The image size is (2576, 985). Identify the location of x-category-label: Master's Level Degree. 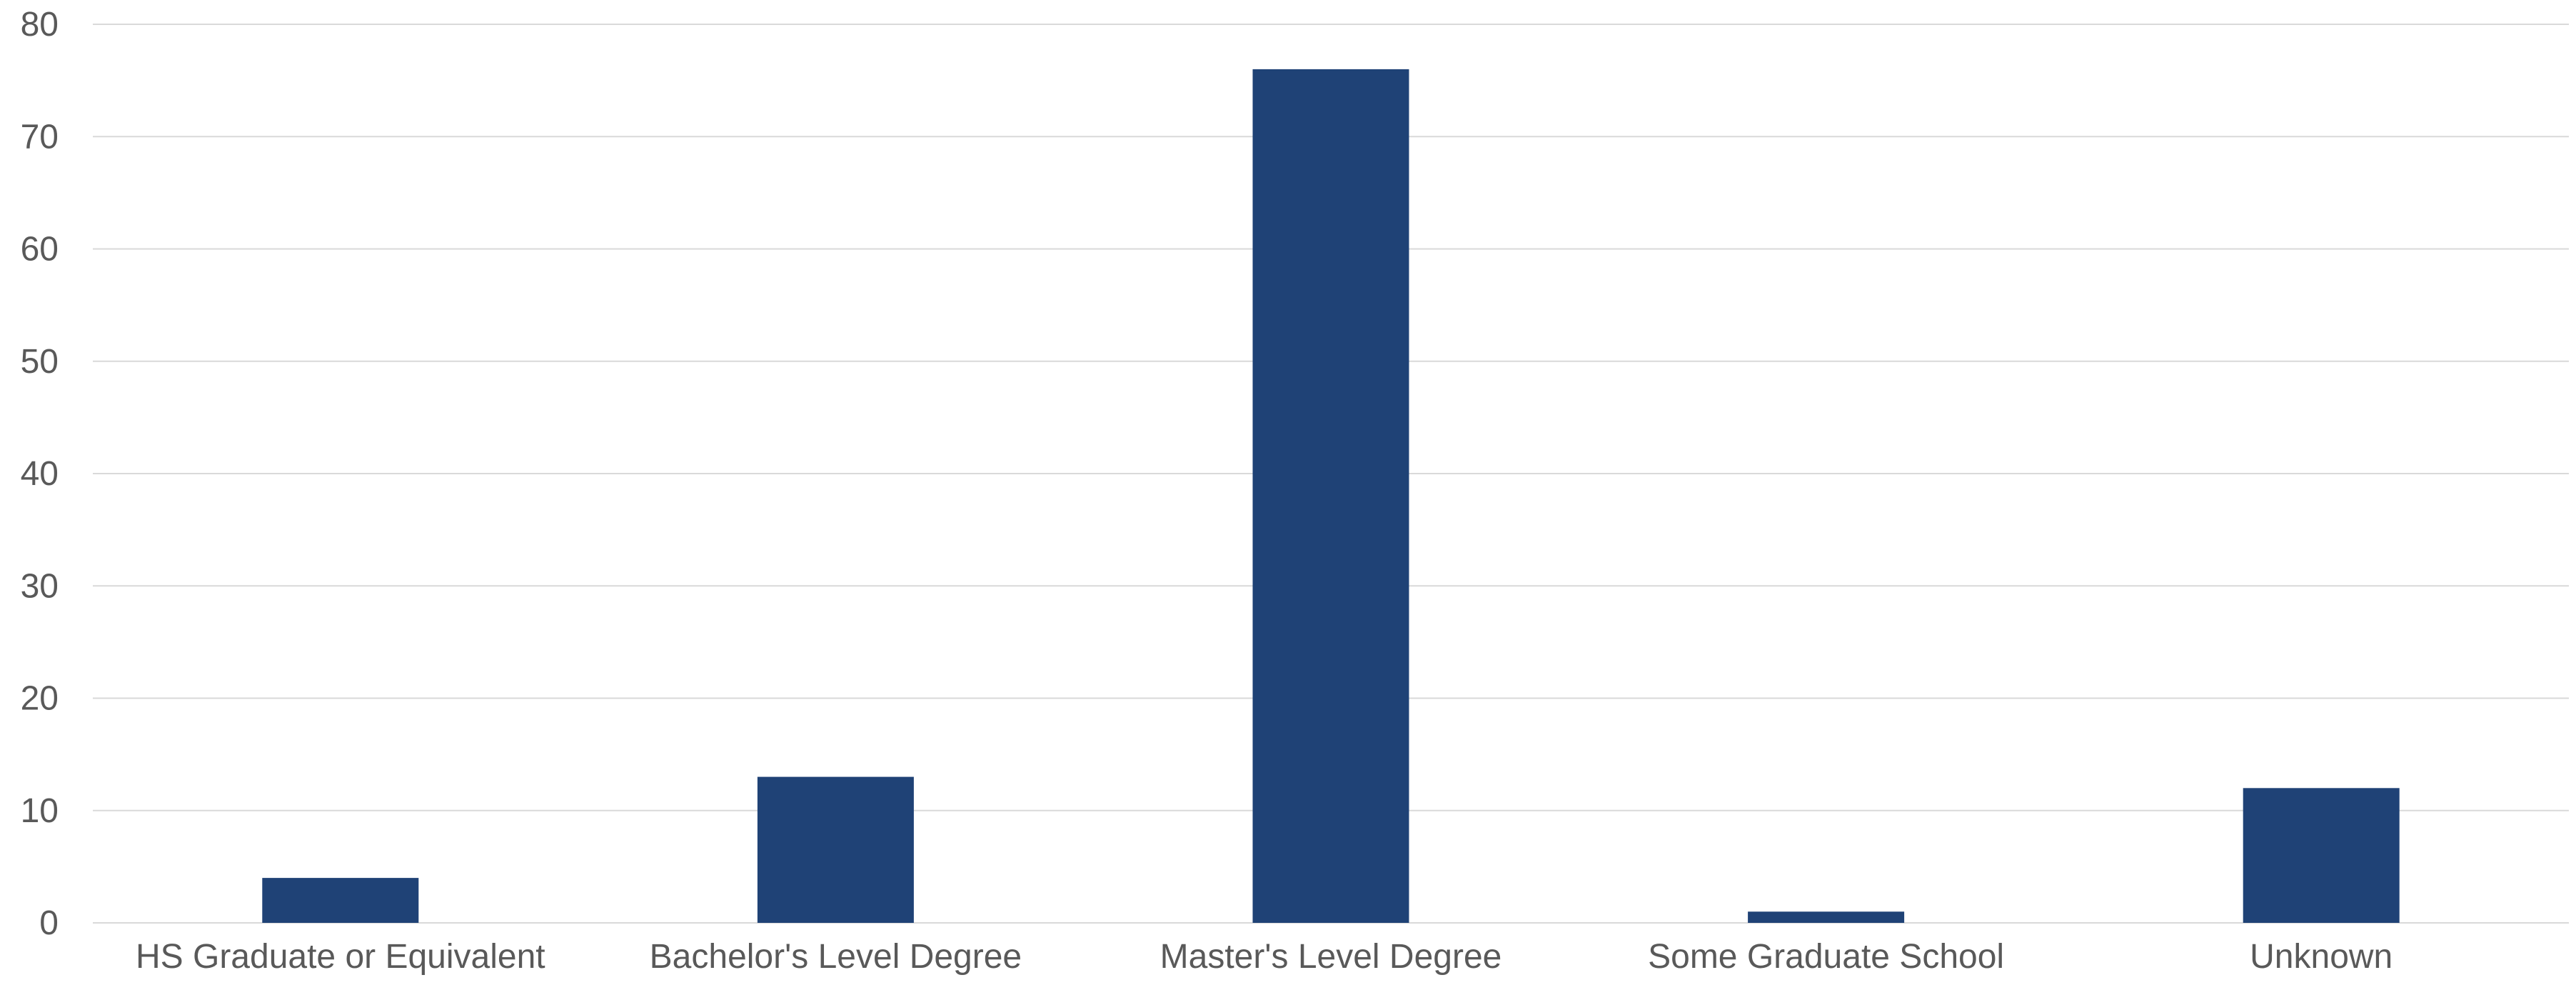
(1331, 957).